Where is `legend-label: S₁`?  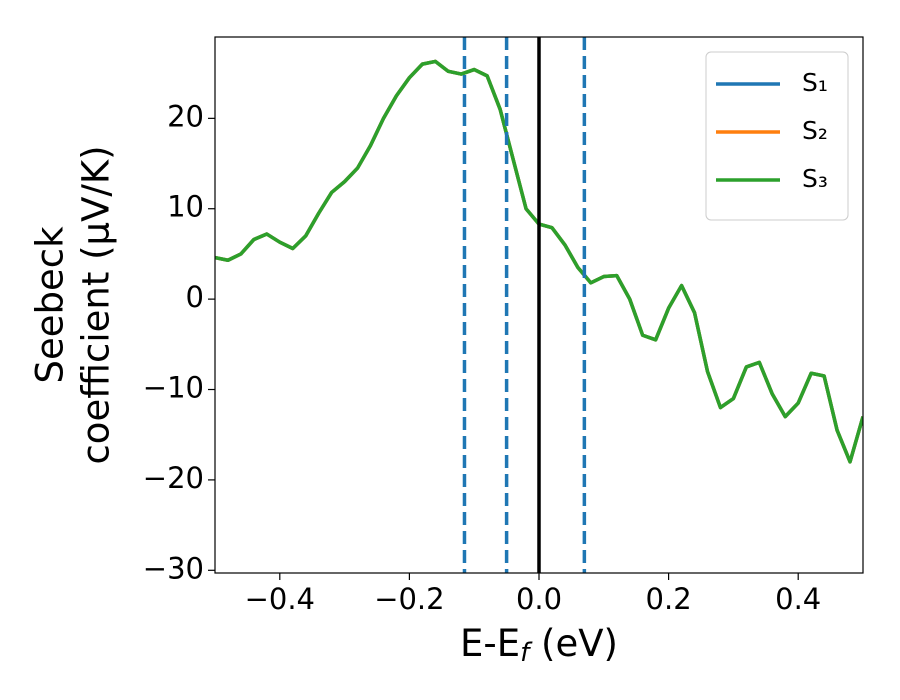 legend-label: S₁ is located at coordinates (815, 82).